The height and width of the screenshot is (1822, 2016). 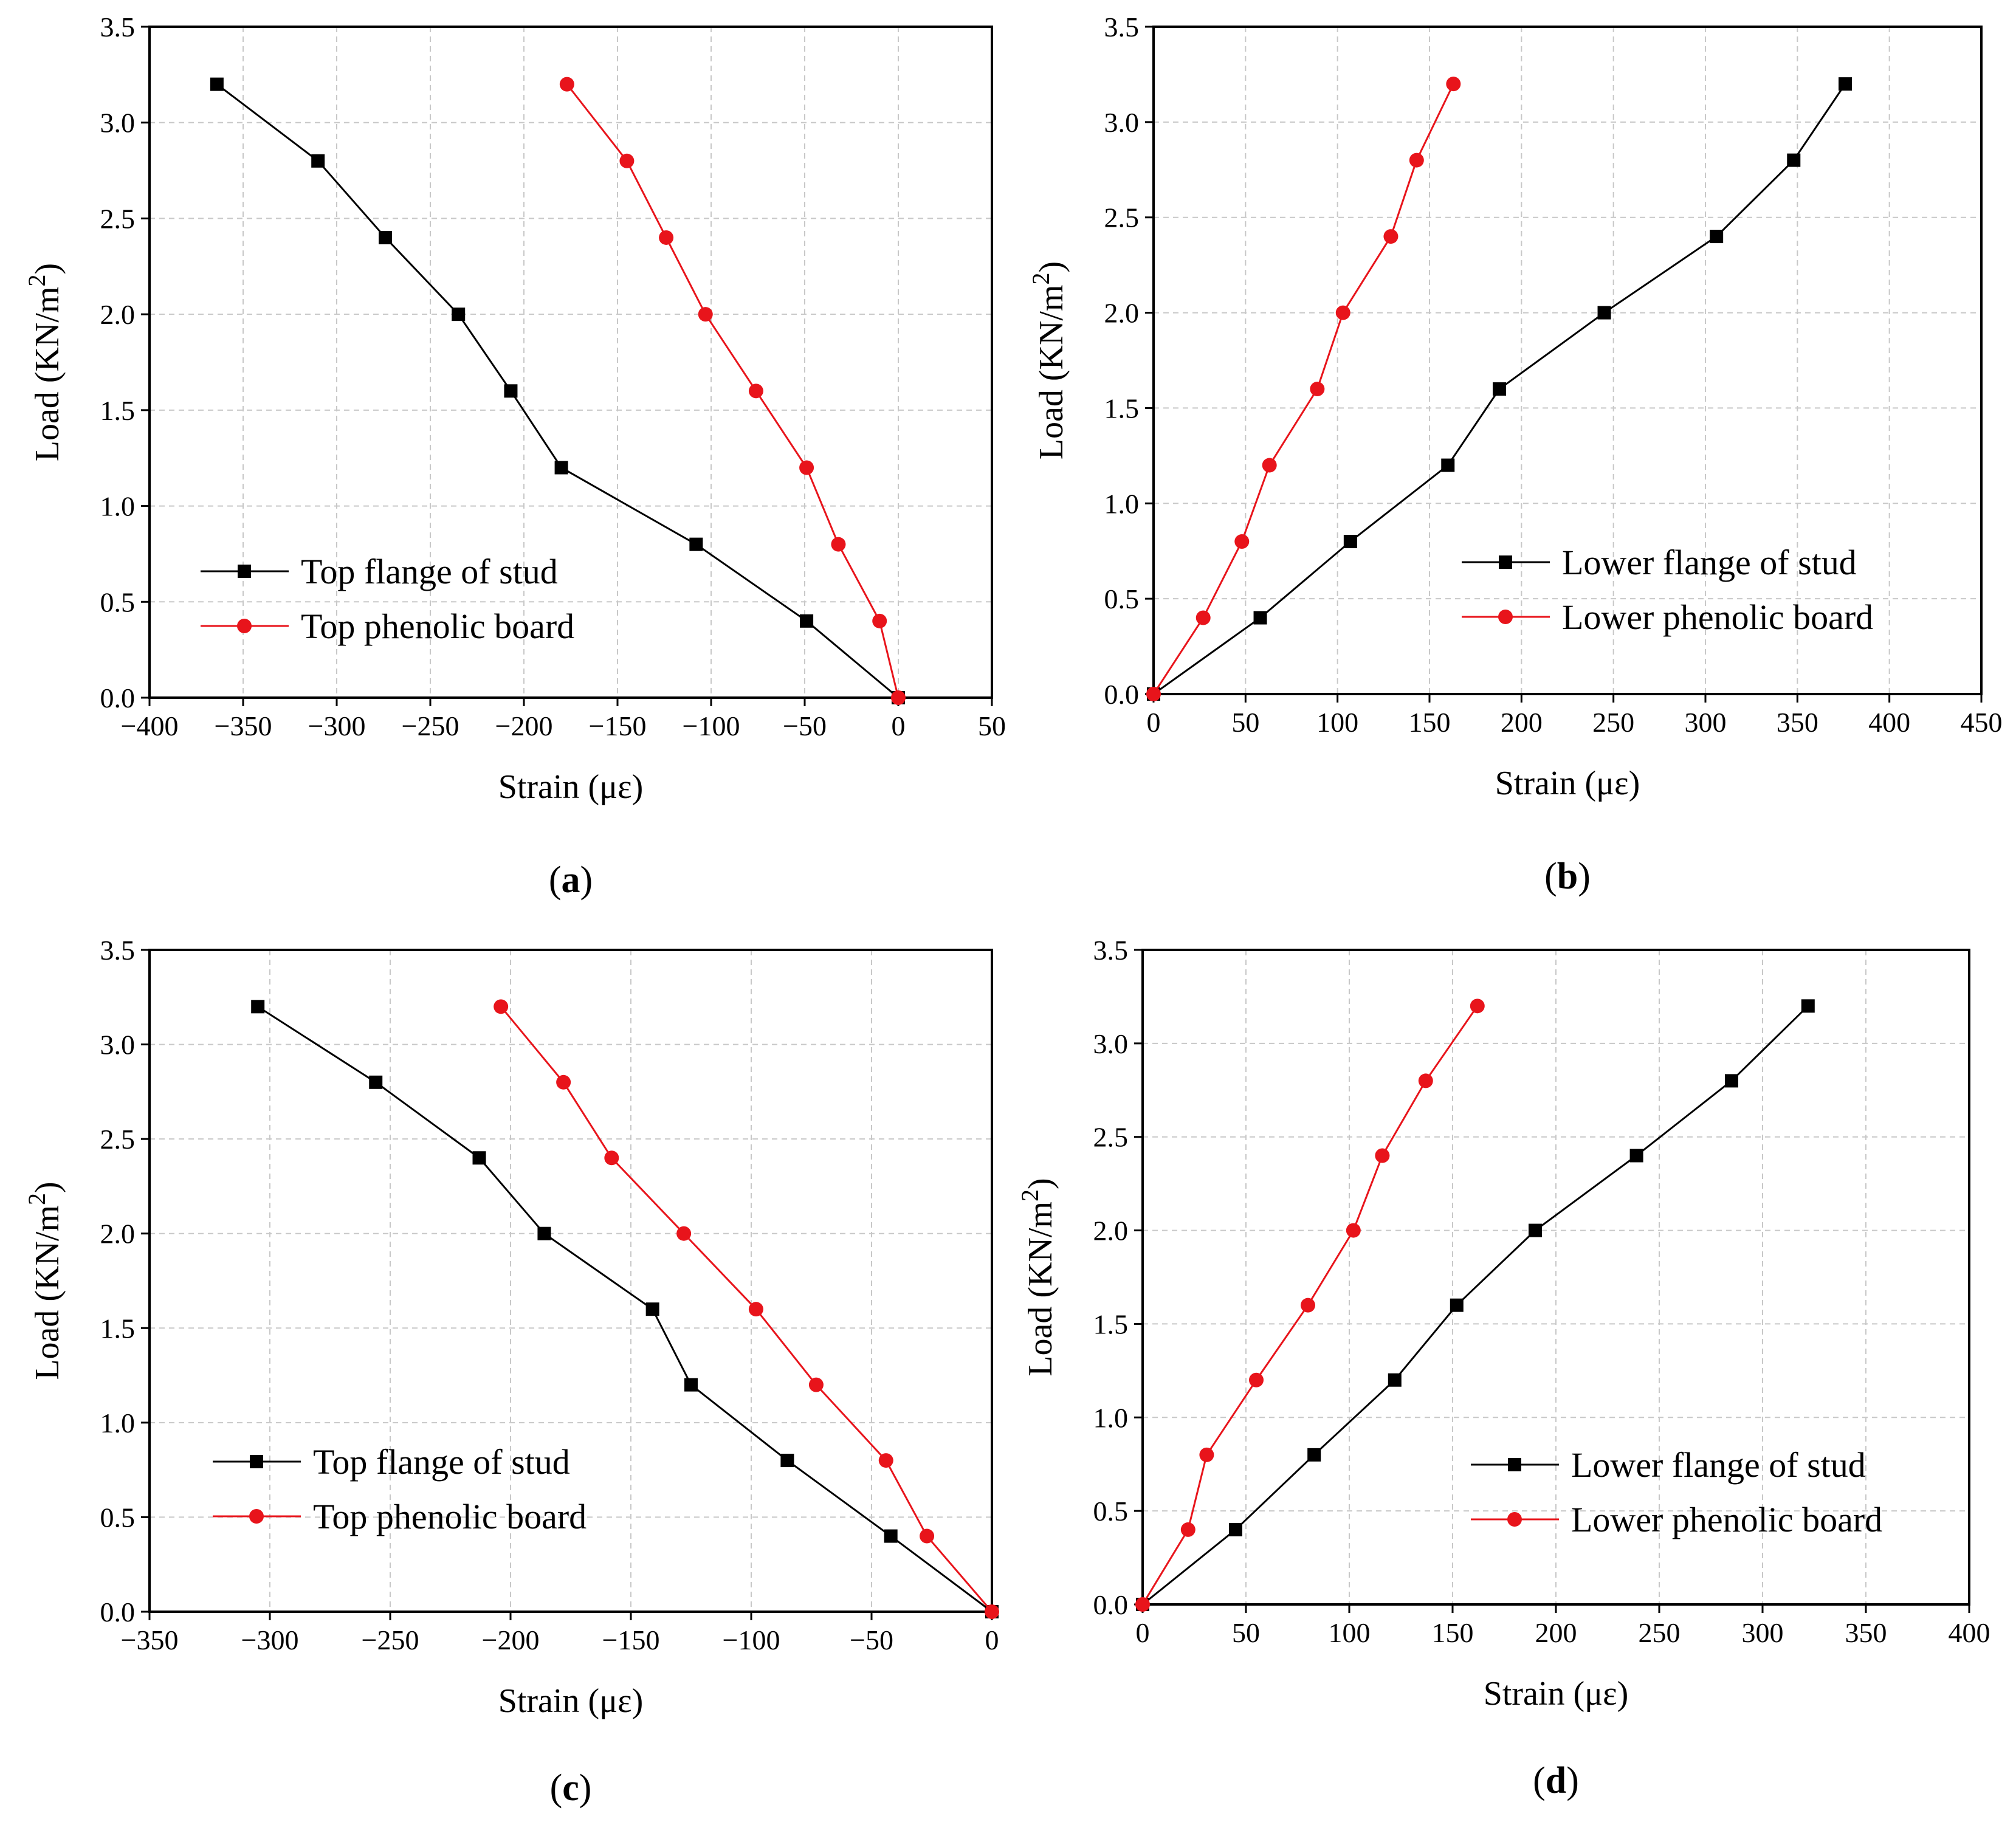 What do you see at coordinates (36, 280) in the screenshot?
I see `y-axis-label-superscript: 2` at bounding box center [36, 280].